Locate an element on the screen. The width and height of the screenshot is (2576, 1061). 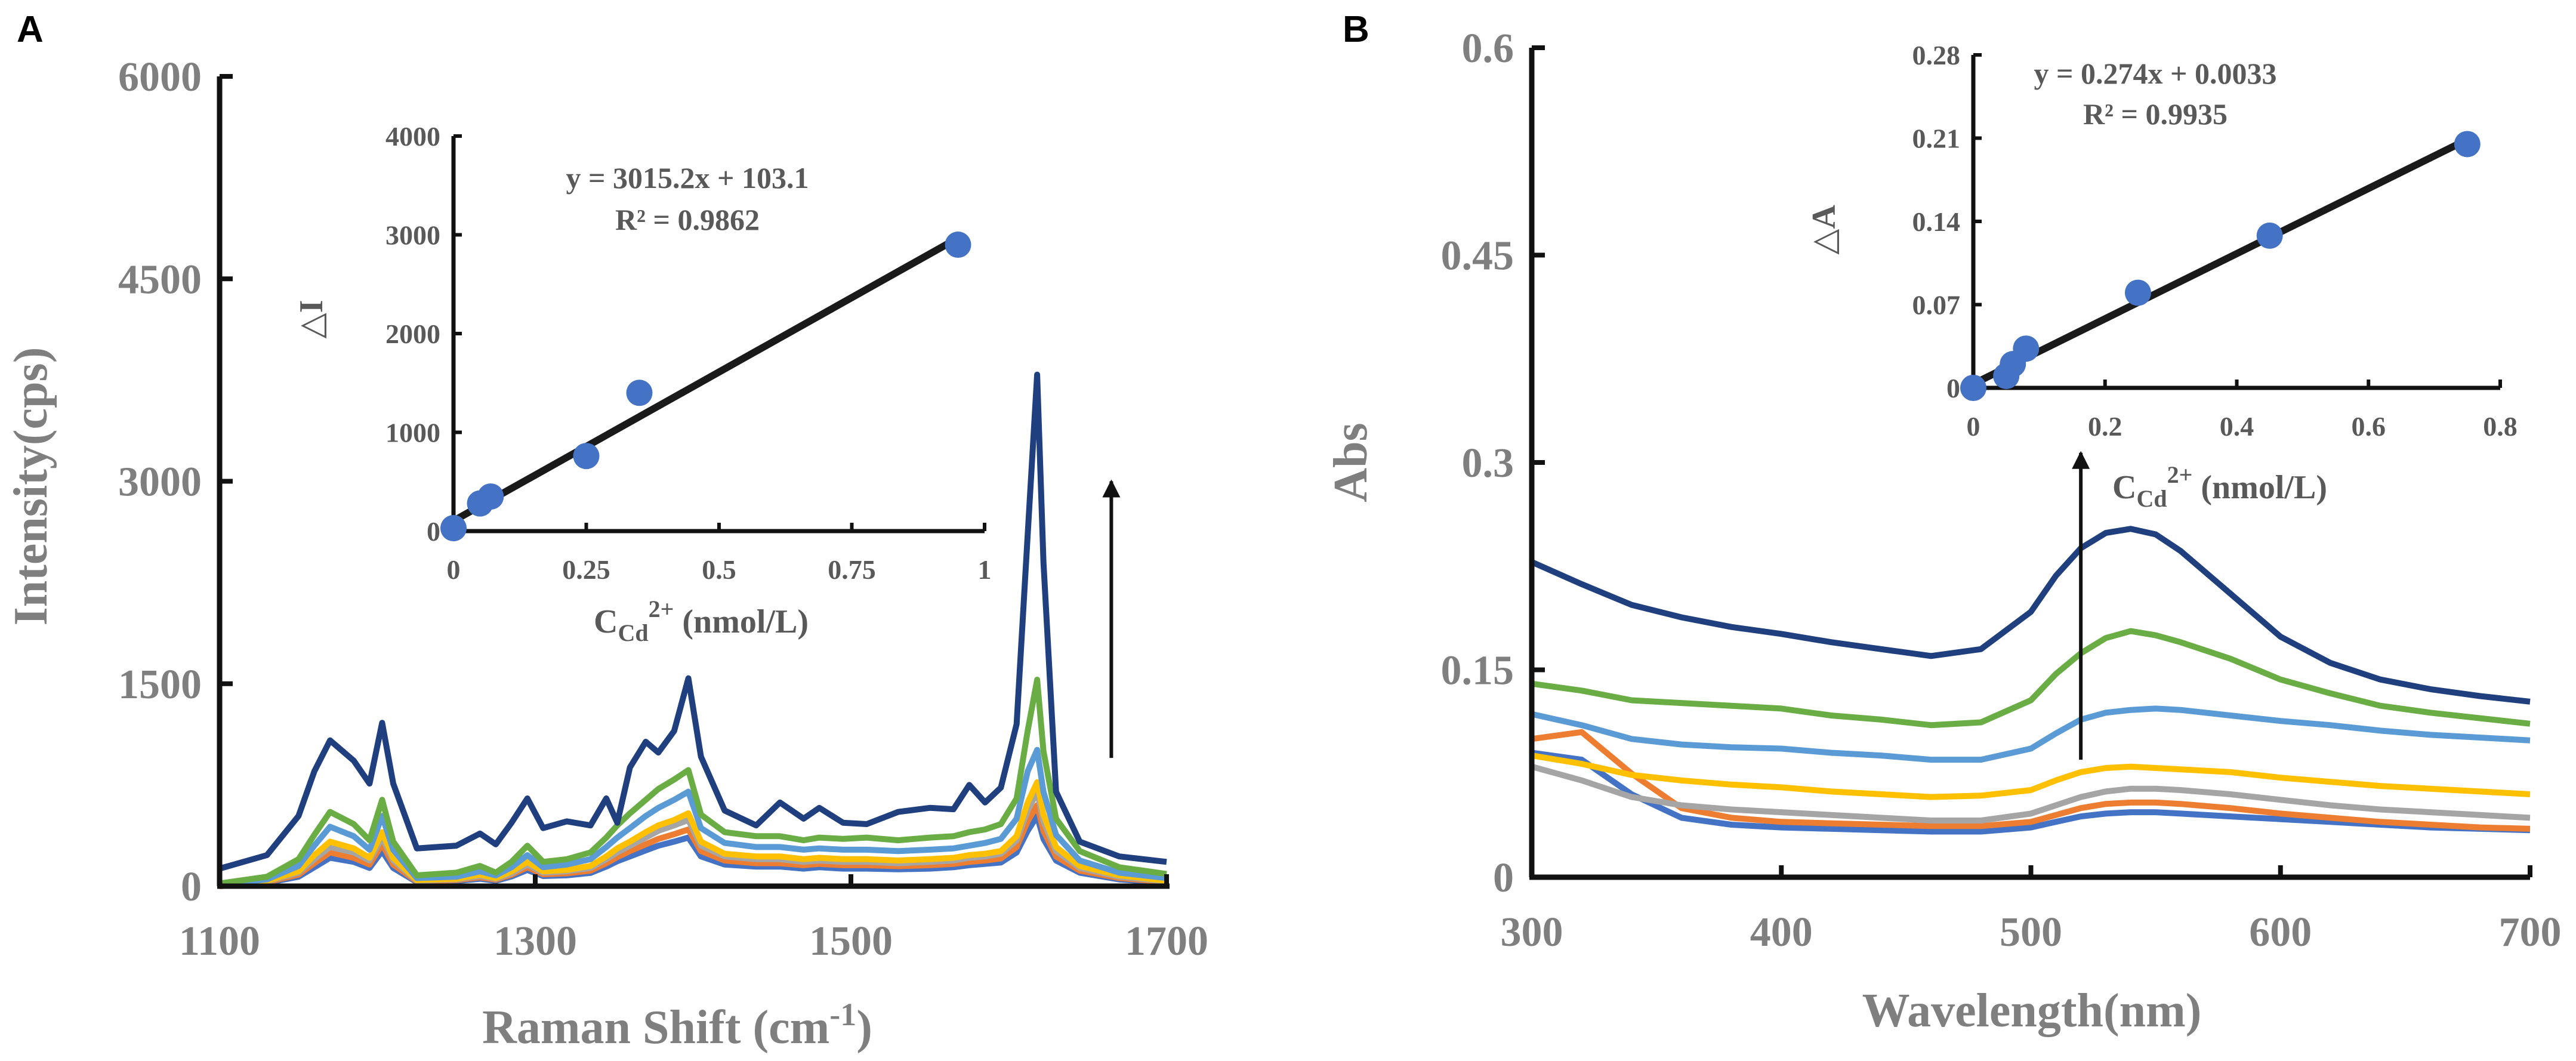
inset-x-tick-label: 0.8 is located at coordinates (2500, 426).